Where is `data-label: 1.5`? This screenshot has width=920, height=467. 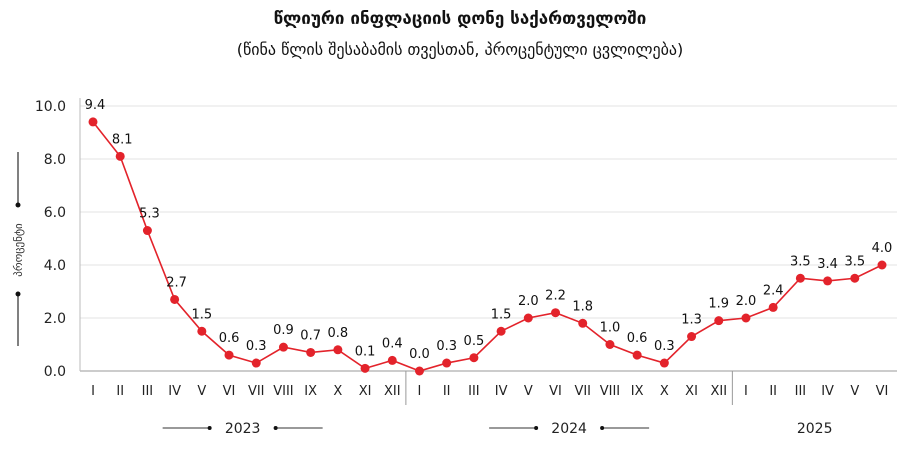
data-label: 1.5 is located at coordinates (501, 314).